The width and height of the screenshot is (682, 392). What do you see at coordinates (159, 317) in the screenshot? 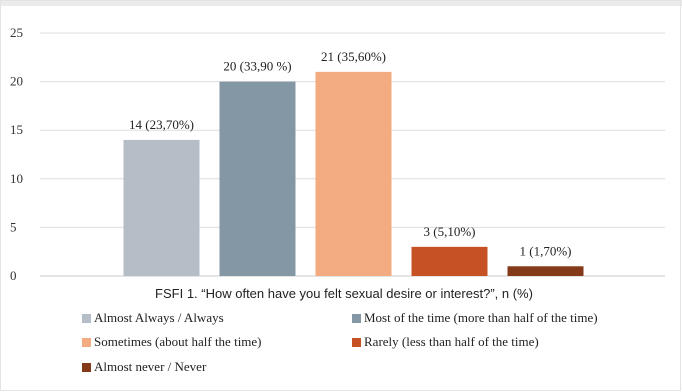
I see `legend-label: Almost Always / Always` at bounding box center [159, 317].